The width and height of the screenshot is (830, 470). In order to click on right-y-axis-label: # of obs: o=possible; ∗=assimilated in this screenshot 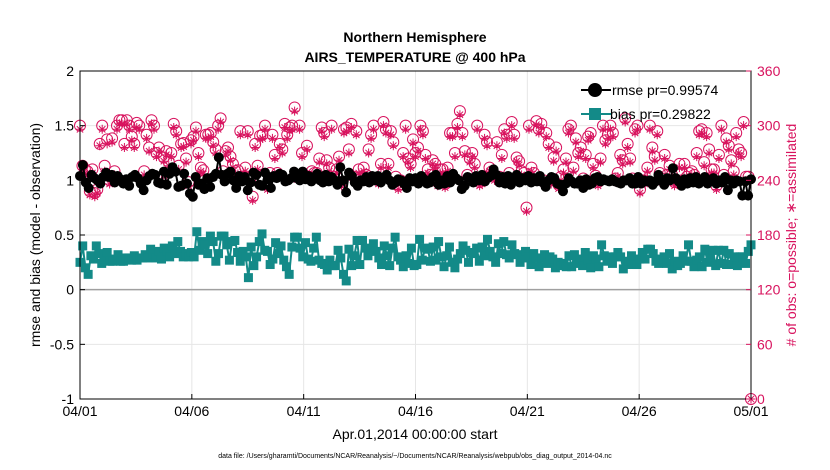, I will do `click(791, 235)`.